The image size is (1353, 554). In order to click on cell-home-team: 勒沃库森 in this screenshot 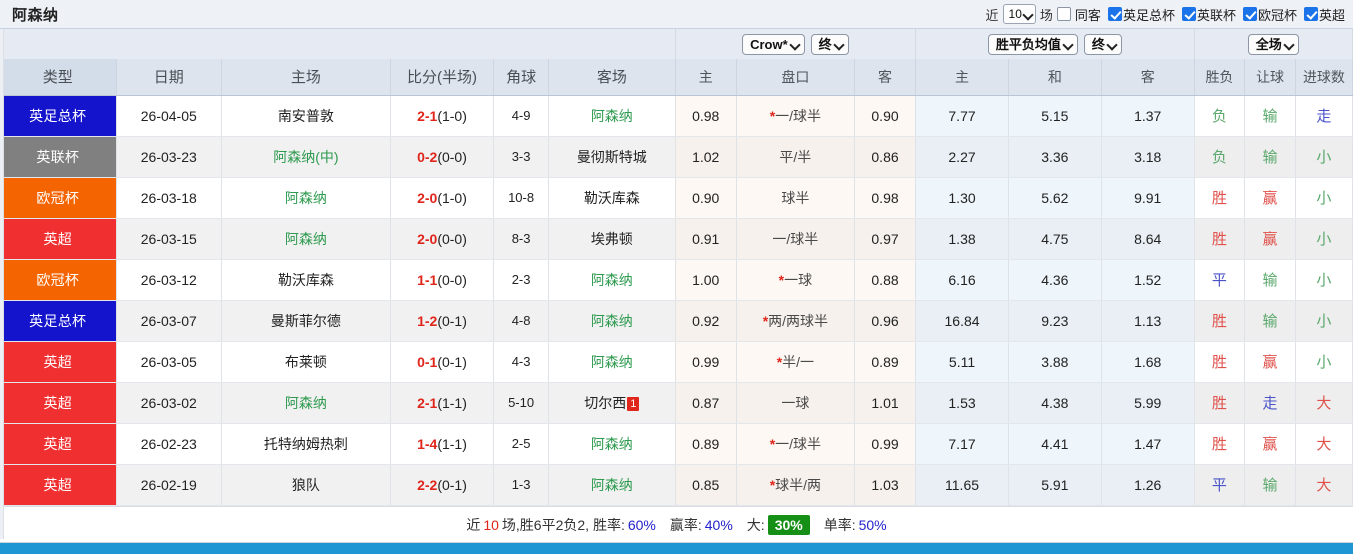, I will do `click(306, 280)`.